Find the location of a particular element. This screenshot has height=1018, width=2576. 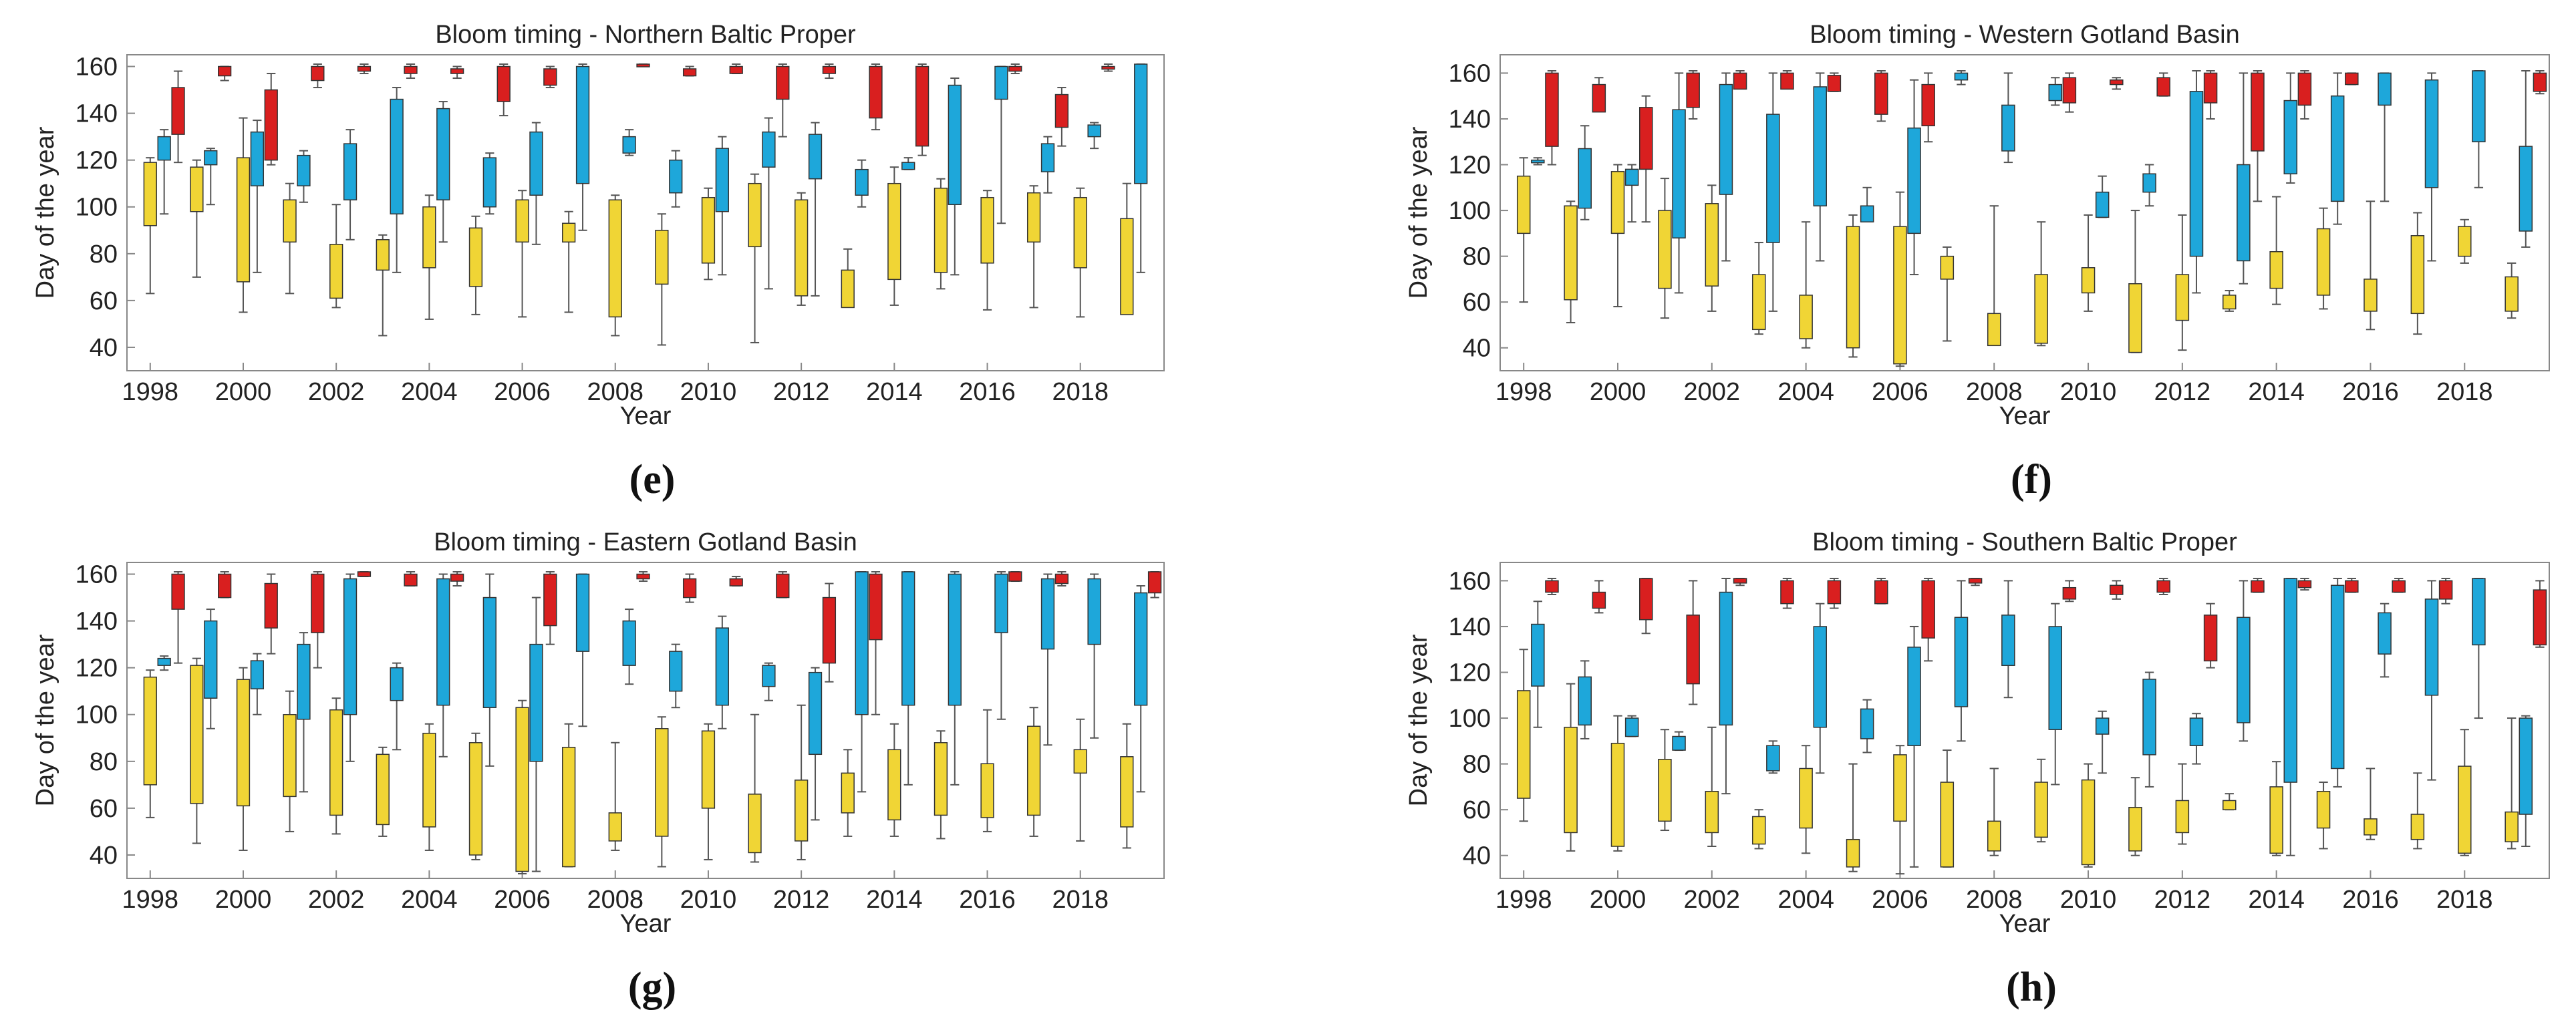

y-tick-label: 120 is located at coordinates (1470, 673).